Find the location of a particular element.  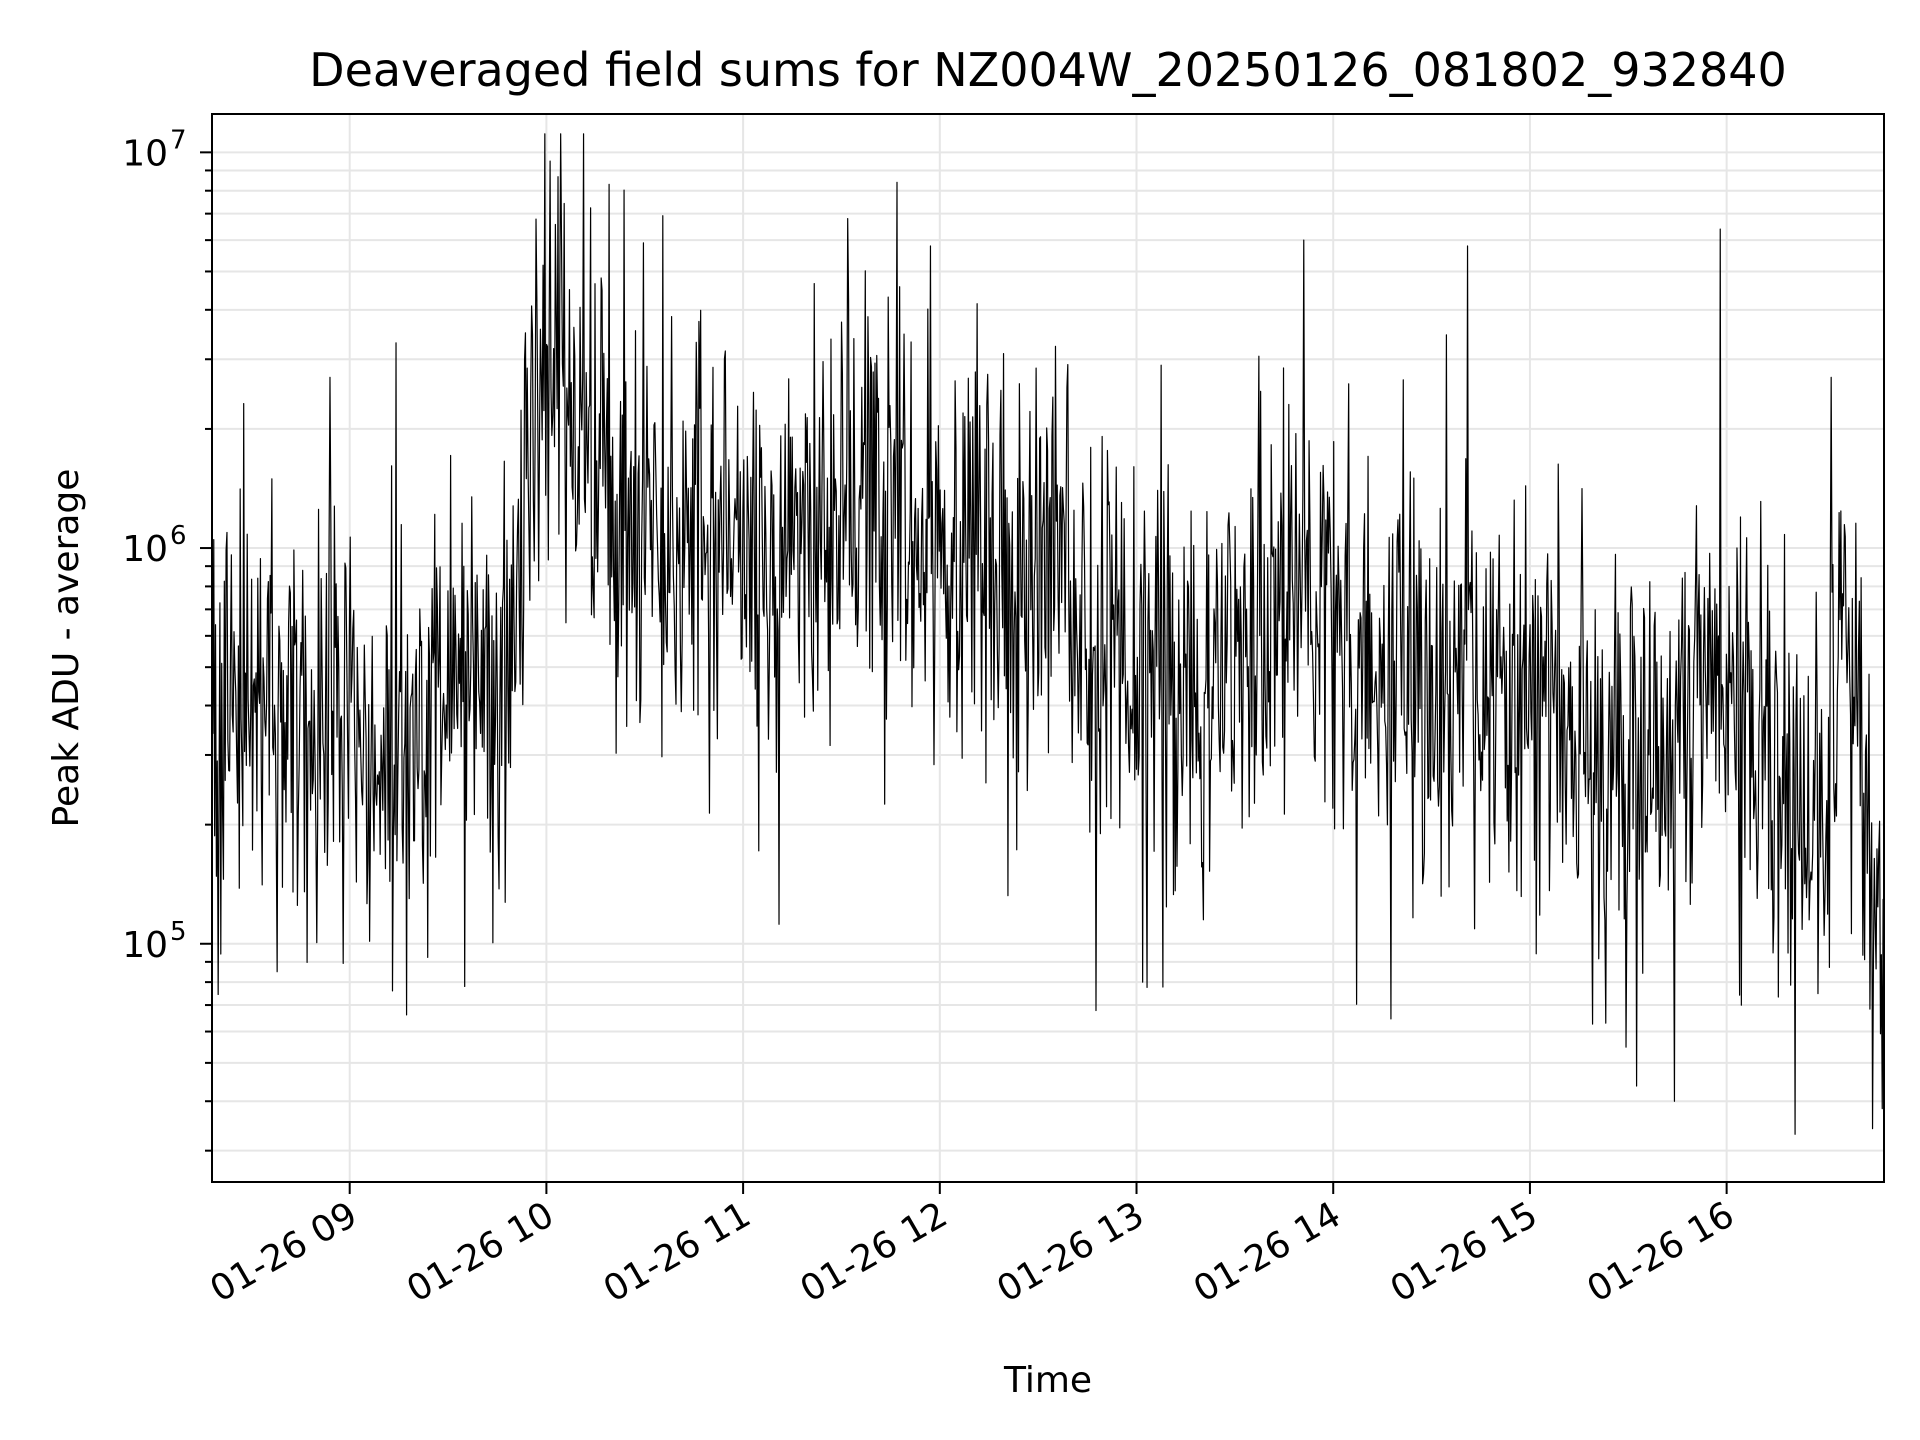

x-tick-label: 01-26 12 is located at coordinates (874, 1252).